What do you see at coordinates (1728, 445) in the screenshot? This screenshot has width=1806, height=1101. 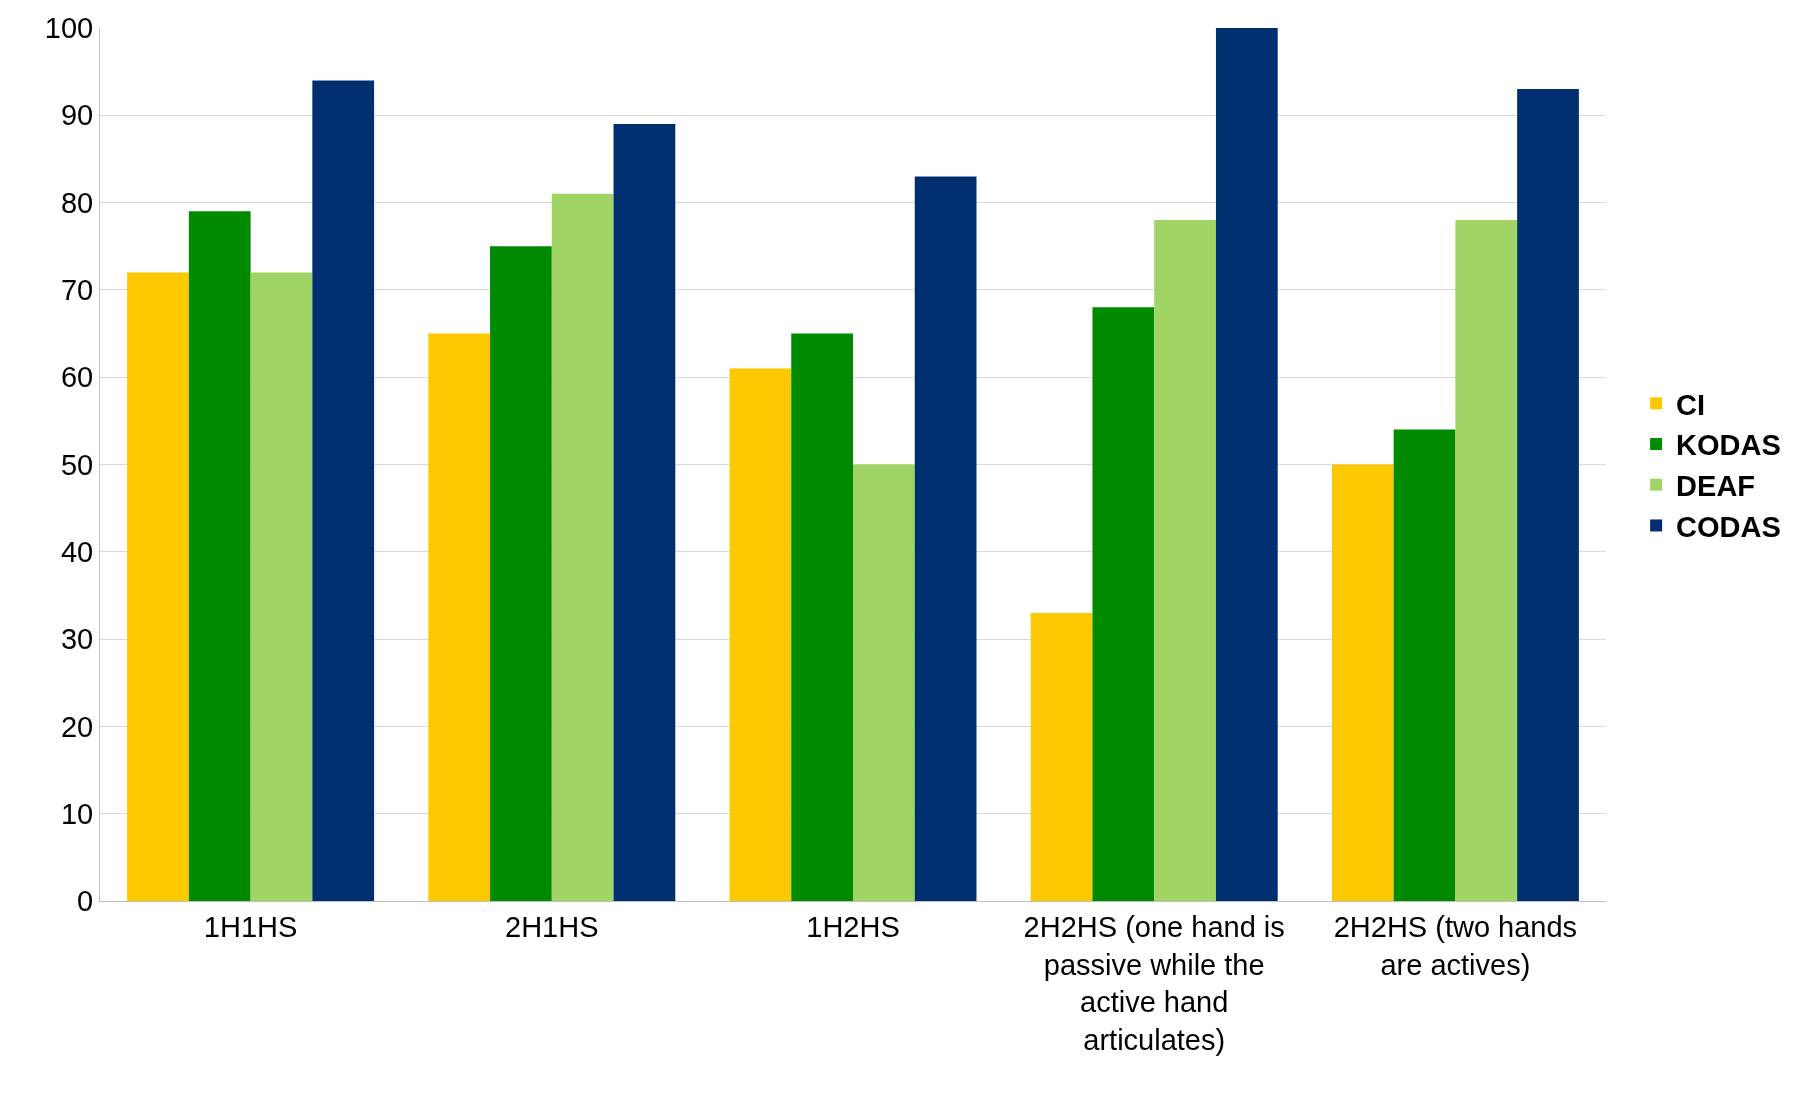 I see `legend-label: KODAS` at bounding box center [1728, 445].